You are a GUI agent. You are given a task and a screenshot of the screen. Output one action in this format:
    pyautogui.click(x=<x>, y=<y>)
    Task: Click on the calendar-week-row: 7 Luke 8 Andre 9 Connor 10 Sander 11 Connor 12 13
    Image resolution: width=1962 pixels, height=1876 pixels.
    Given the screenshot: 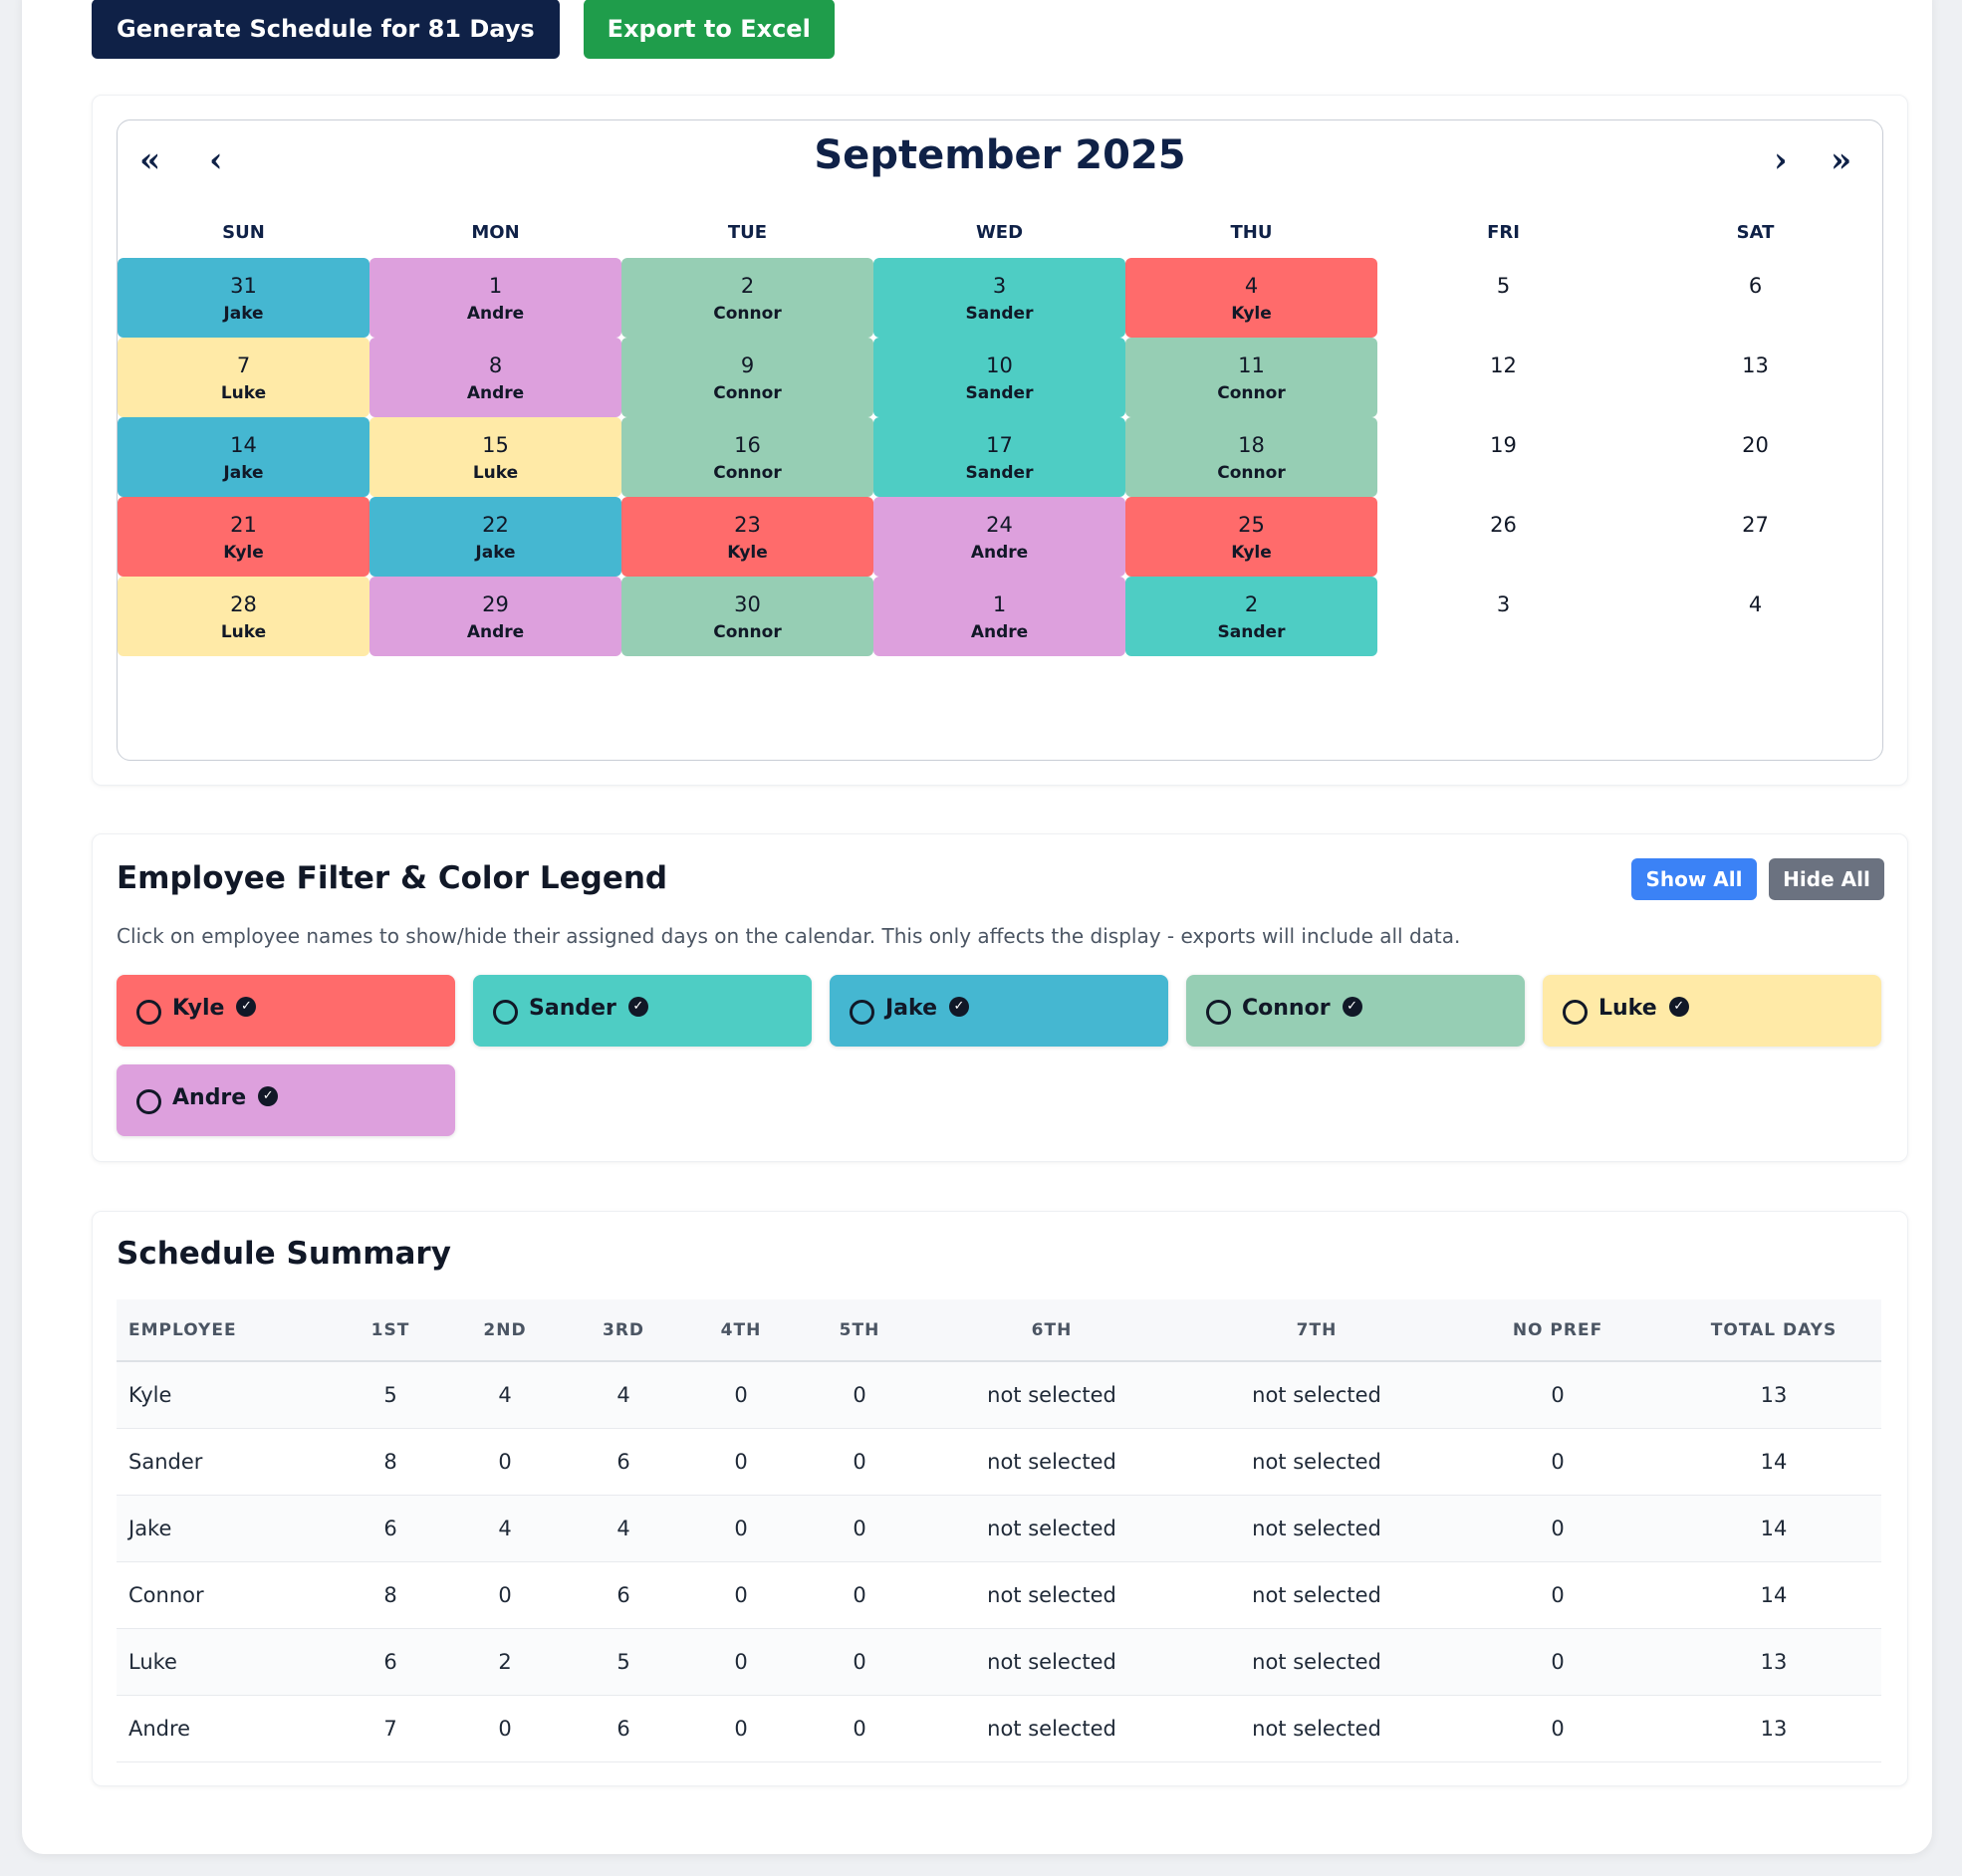 What is the action you would take?
    pyautogui.click(x=999, y=378)
    